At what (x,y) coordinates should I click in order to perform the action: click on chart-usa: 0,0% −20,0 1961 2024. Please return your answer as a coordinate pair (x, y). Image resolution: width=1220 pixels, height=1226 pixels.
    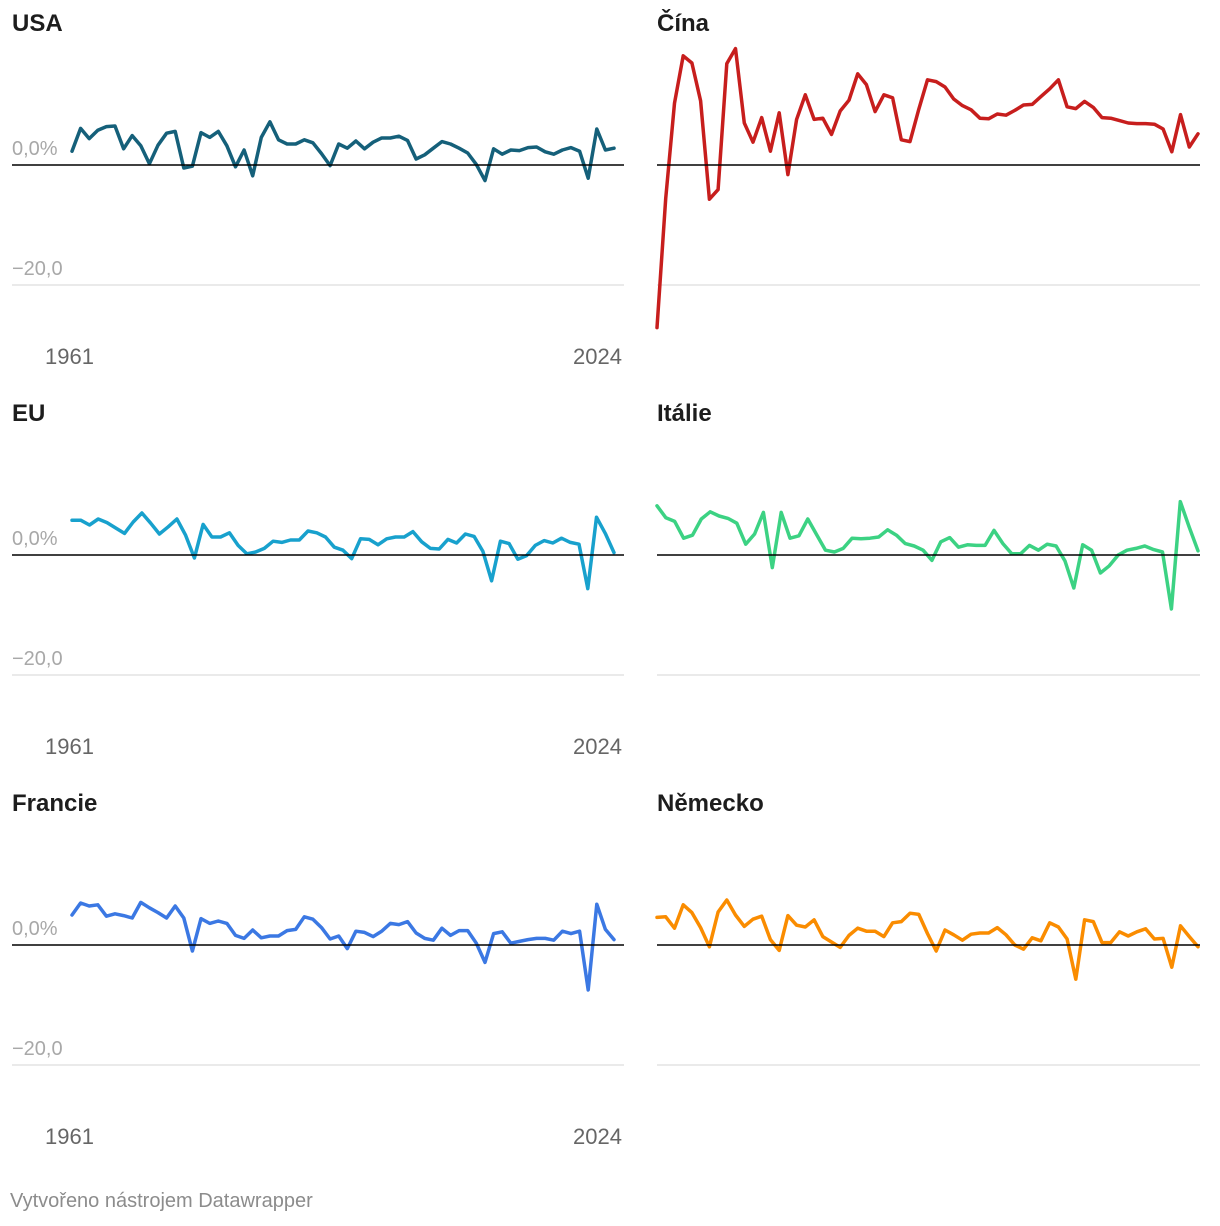
    Looking at the image, I should click on (318, 244).